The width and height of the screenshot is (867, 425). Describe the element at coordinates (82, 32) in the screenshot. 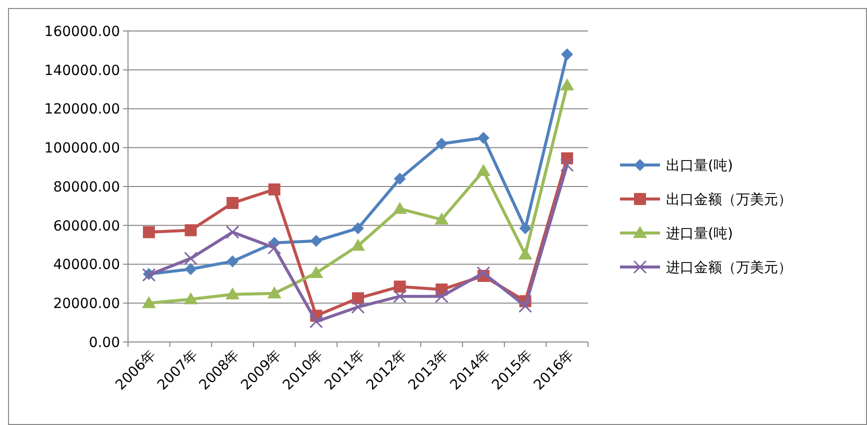

I see `y-tick-label: 160000.00` at that location.